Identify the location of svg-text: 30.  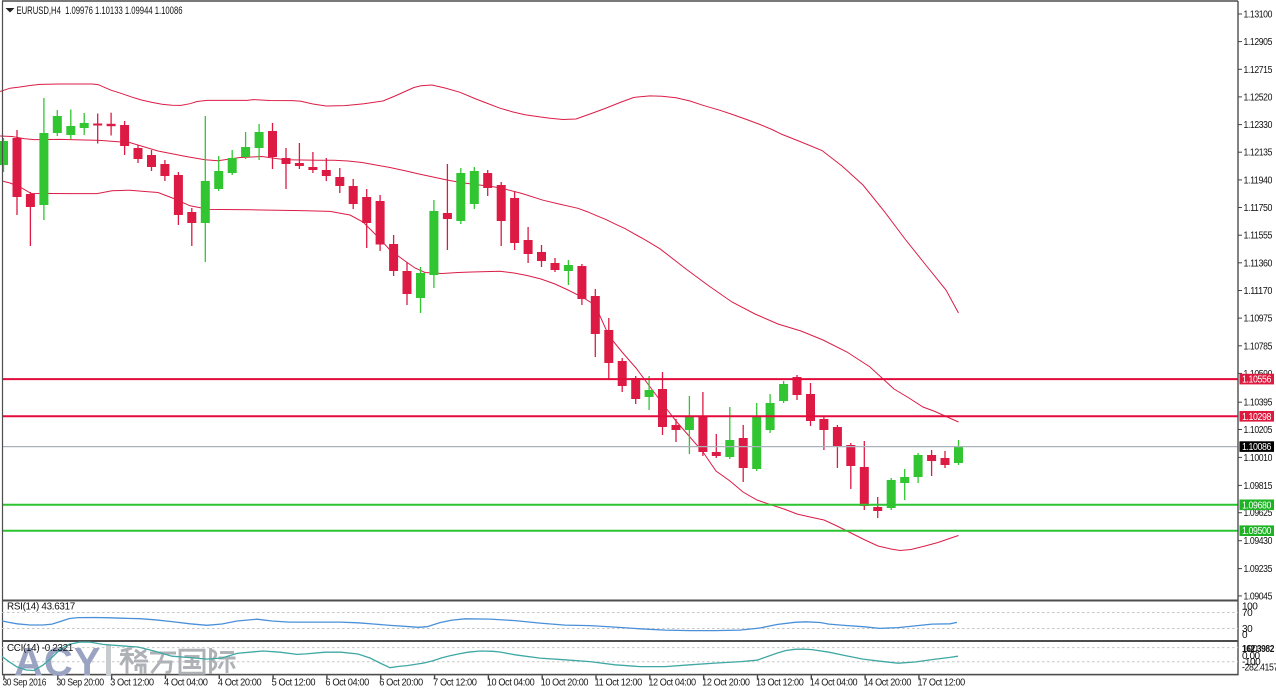
(1247, 629).